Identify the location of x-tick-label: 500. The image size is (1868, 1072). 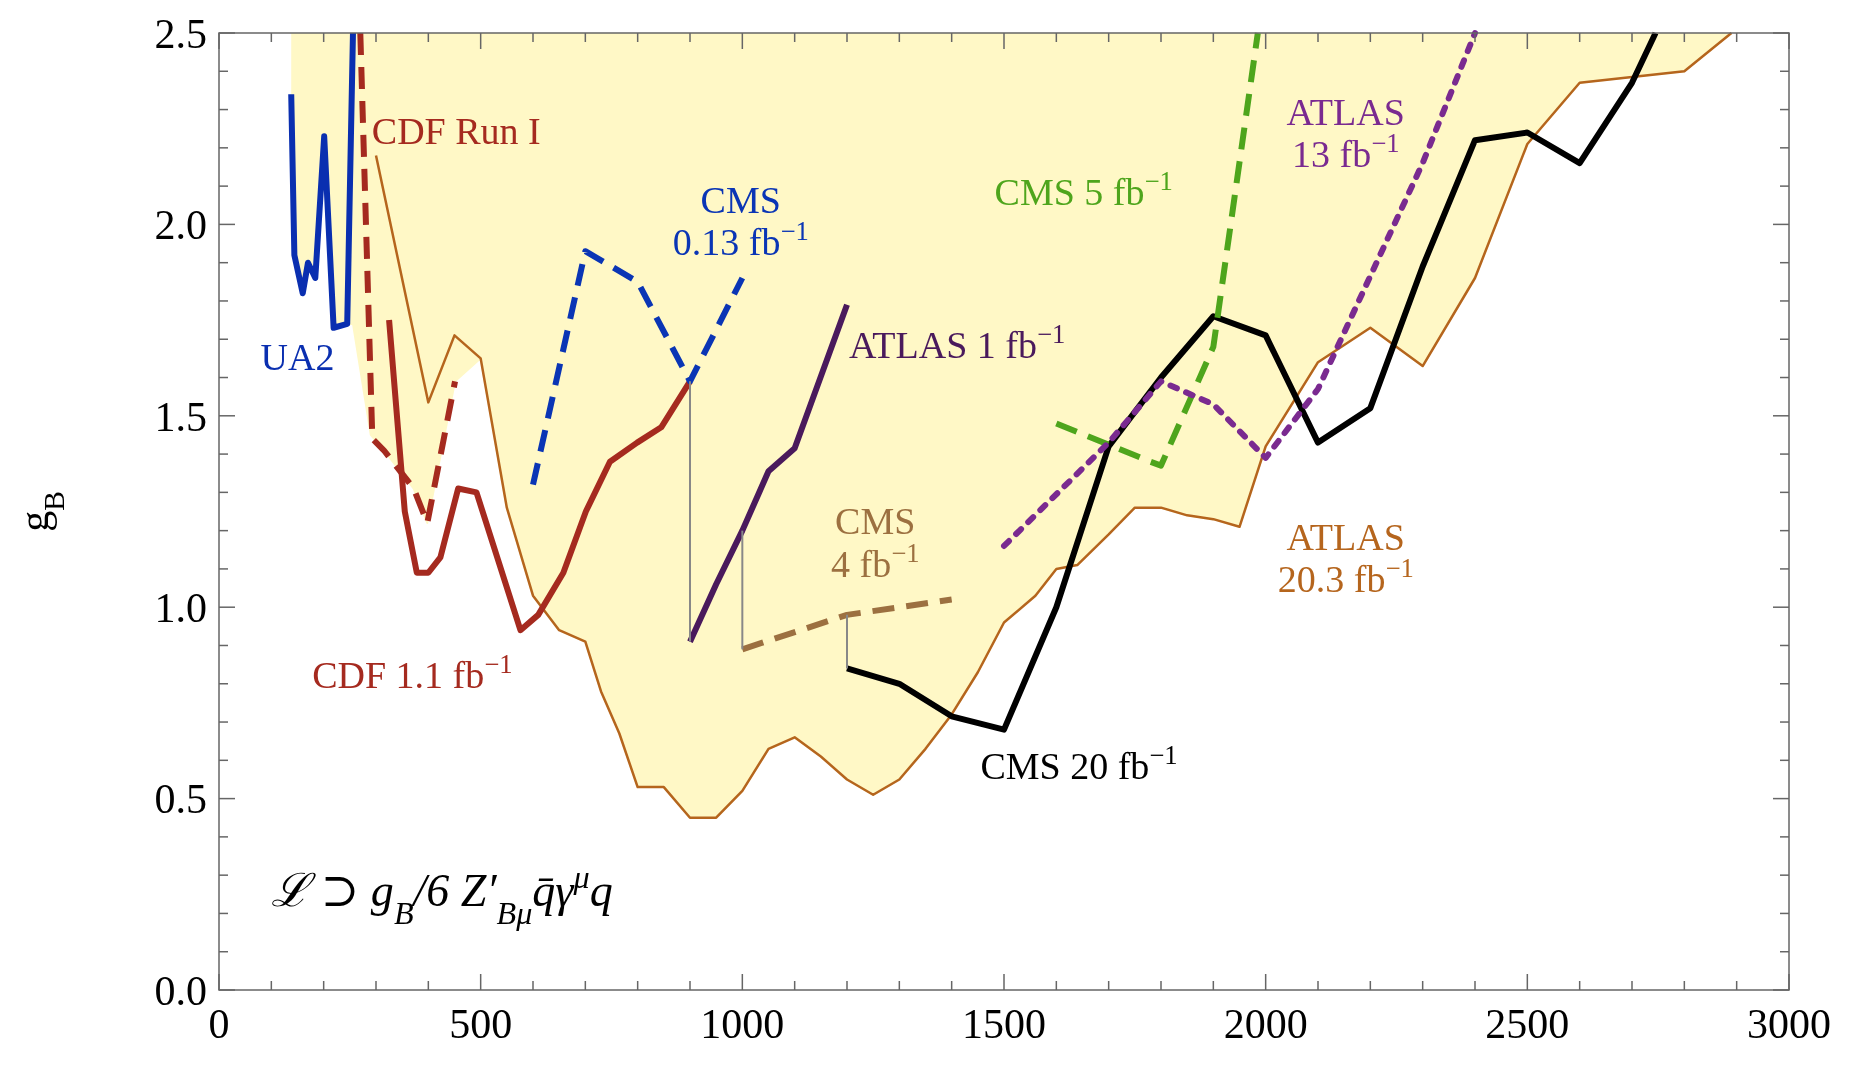
(481, 1024).